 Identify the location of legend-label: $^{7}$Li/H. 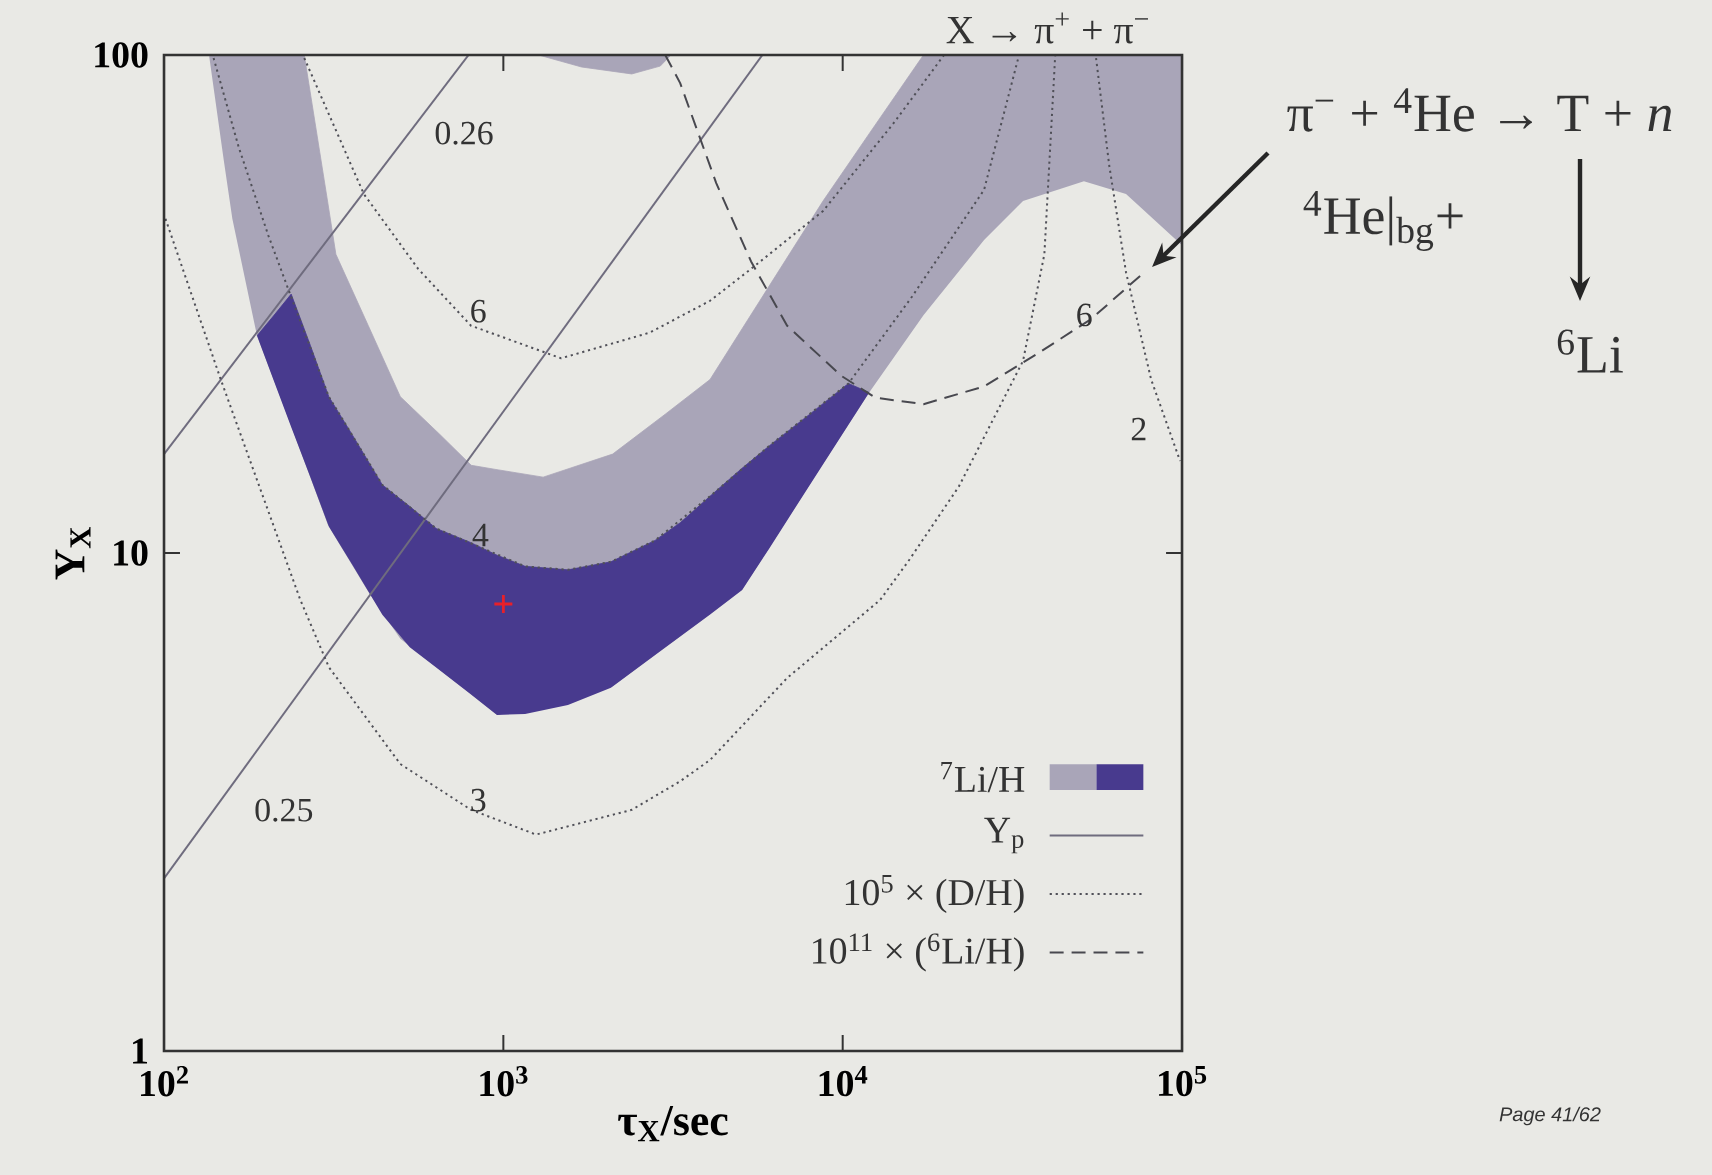
(983, 777).